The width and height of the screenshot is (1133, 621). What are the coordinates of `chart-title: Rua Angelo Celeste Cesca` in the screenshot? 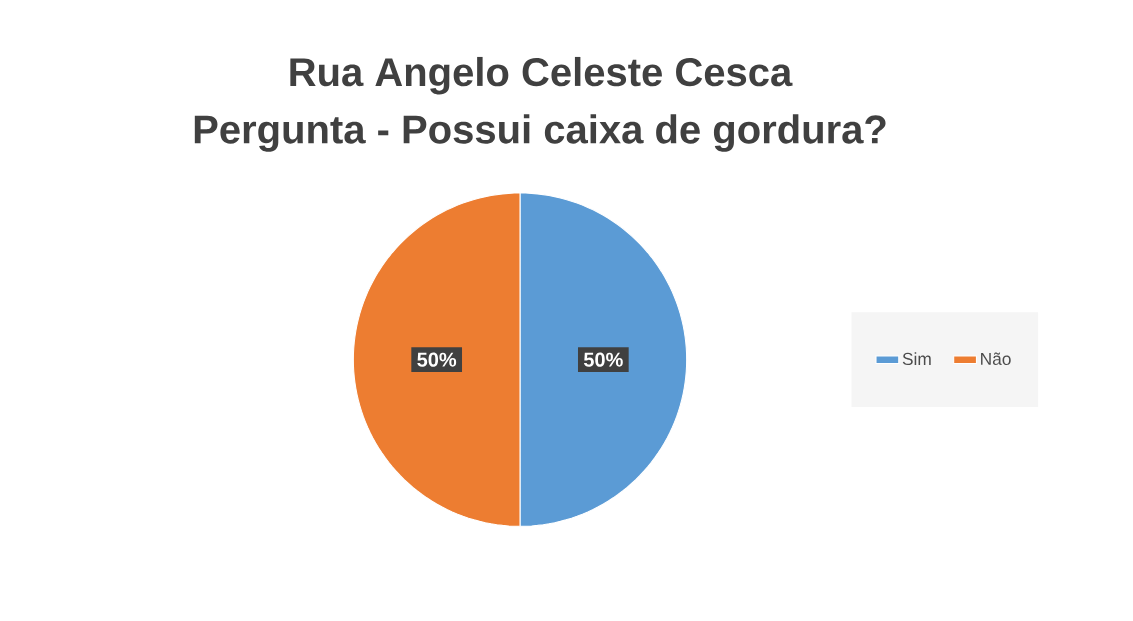 It's located at (541, 75).